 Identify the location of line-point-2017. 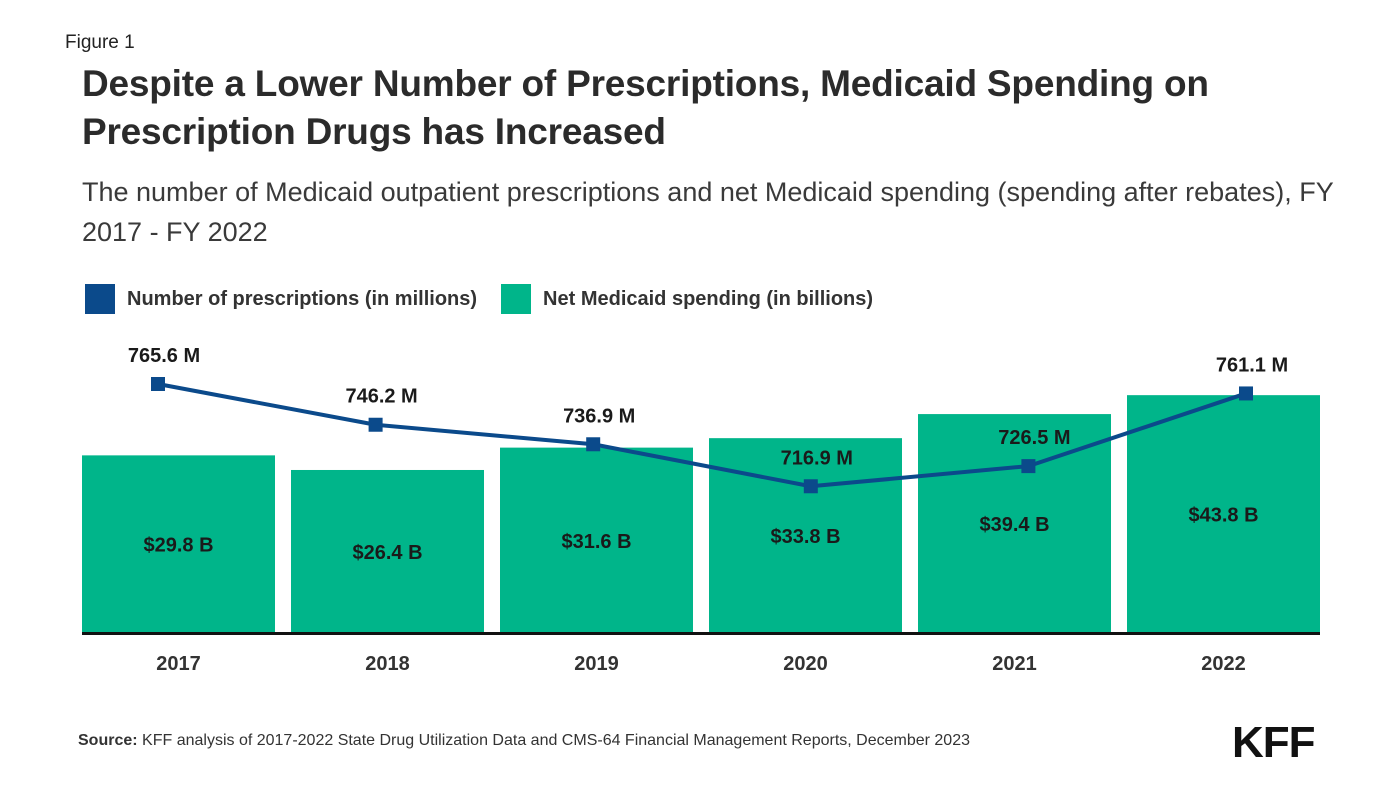
(158, 384).